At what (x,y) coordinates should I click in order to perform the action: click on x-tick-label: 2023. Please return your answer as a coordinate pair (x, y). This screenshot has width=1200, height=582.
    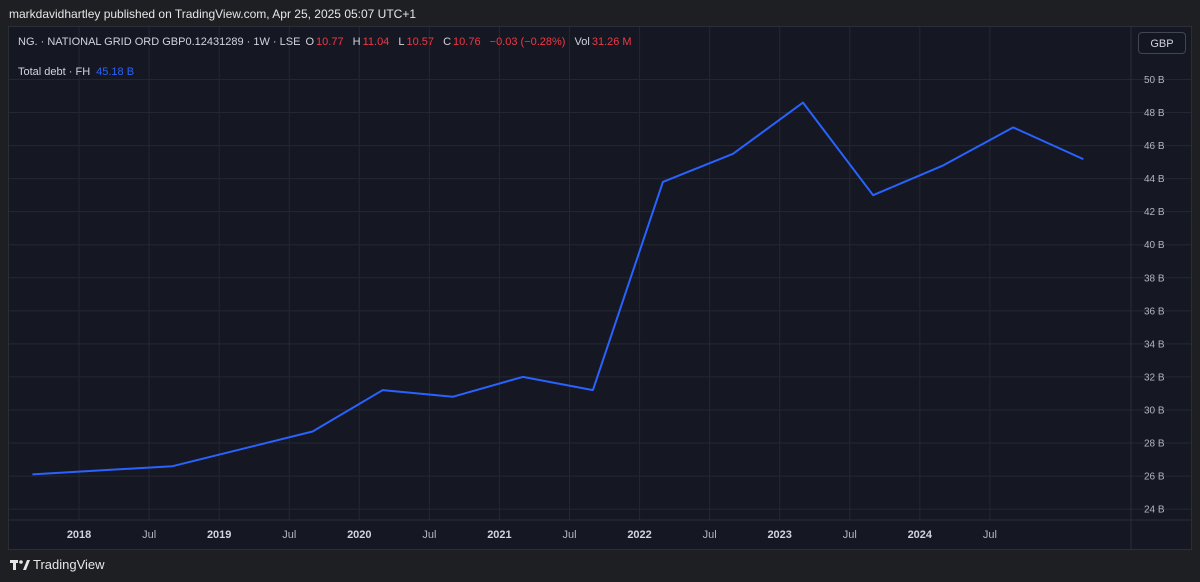
    Looking at the image, I should click on (779, 535).